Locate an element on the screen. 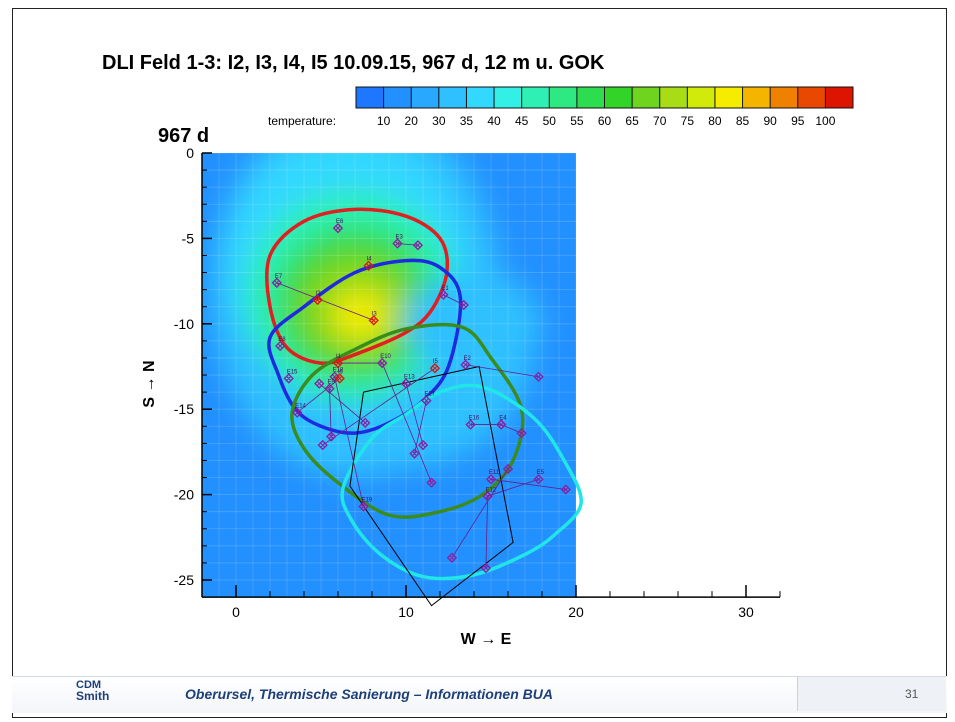 The height and width of the screenshot is (722, 955). extraction-well: E10 is located at coordinates (384, 361).